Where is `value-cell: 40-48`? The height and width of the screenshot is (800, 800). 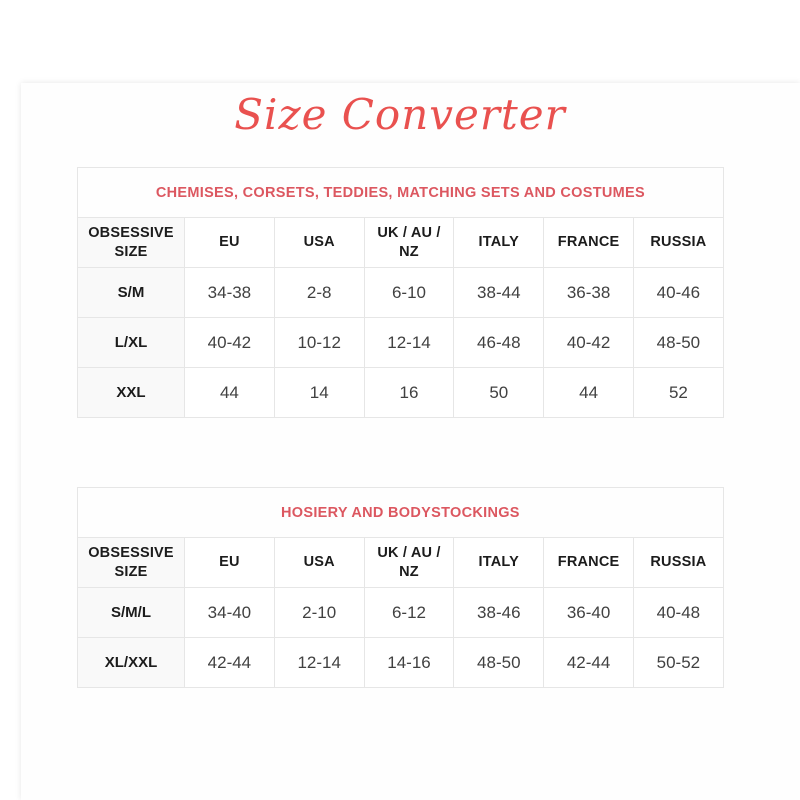
value-cell: 40-48 is located at coordinates (678, 612).